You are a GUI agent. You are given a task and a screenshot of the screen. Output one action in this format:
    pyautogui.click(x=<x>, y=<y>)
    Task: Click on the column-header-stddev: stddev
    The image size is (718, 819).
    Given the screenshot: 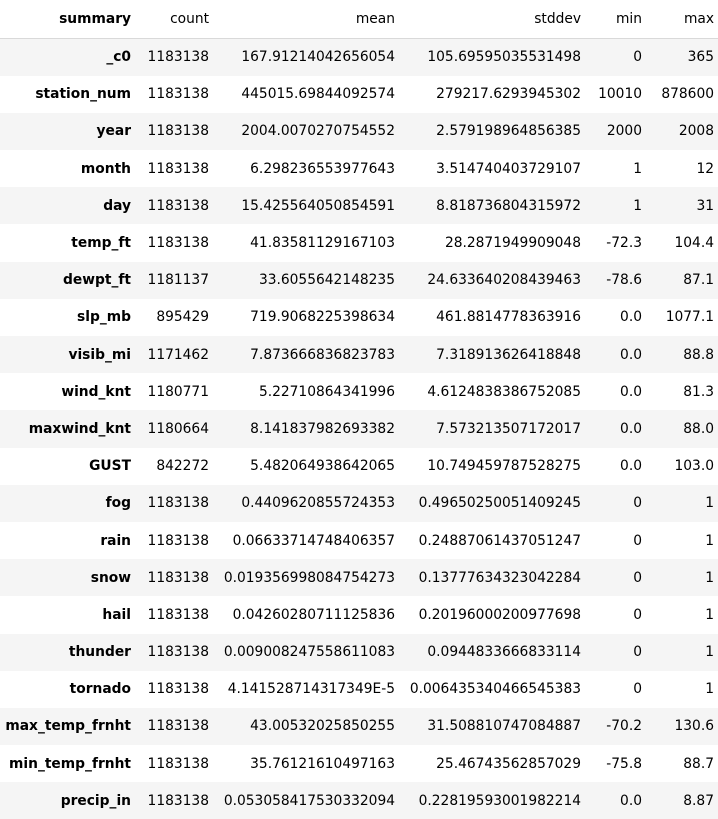 What is the action you would take?
    pyautogui.click(x=492, y=19)
    